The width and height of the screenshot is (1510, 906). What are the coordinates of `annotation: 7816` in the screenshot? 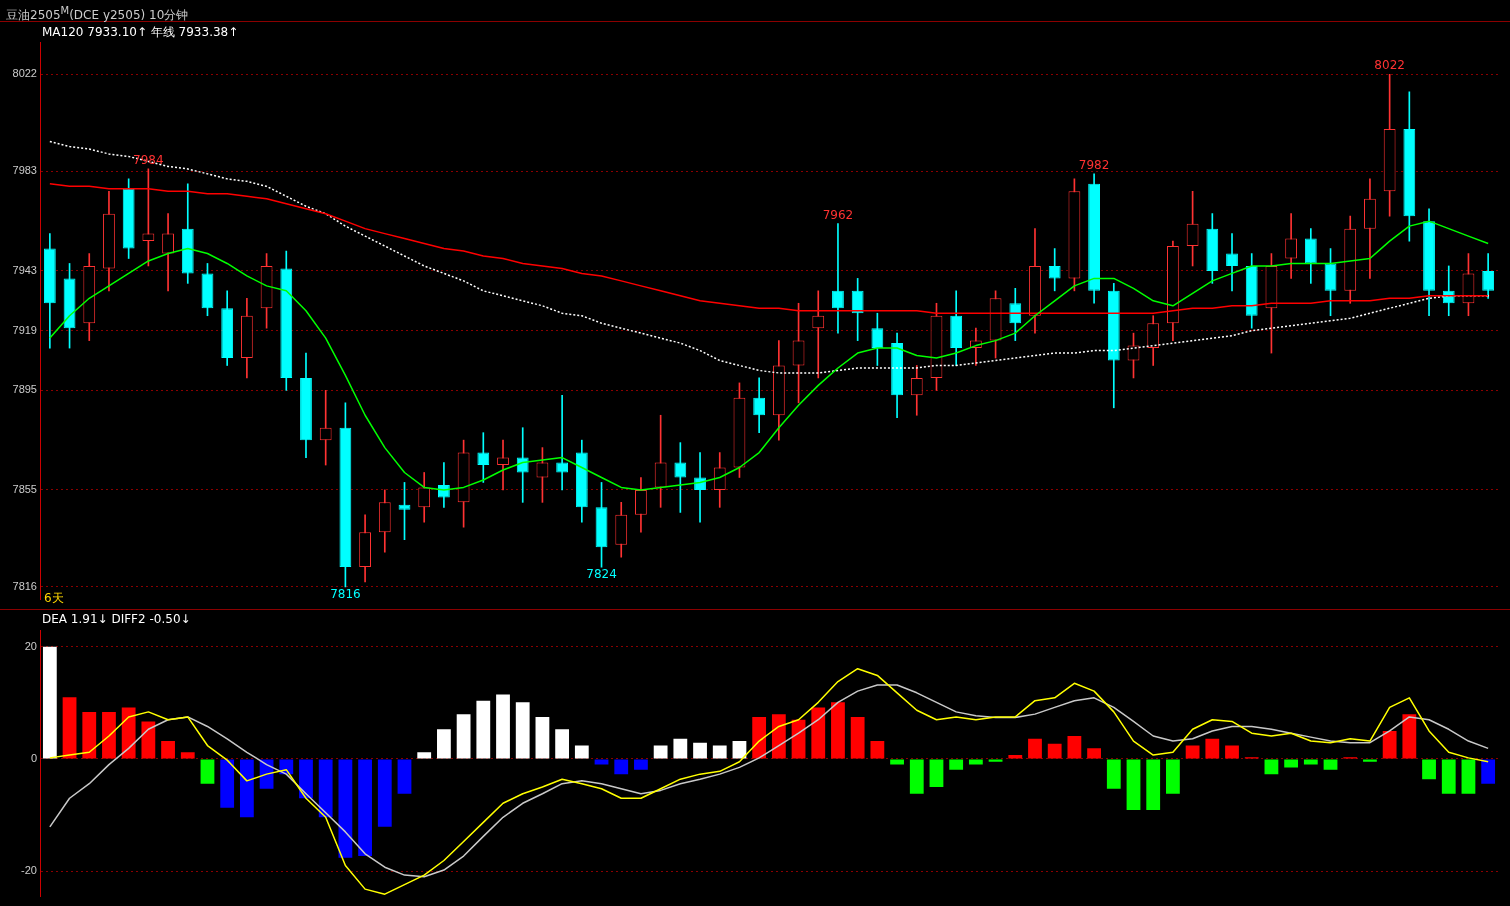 It's located at (345, 594).